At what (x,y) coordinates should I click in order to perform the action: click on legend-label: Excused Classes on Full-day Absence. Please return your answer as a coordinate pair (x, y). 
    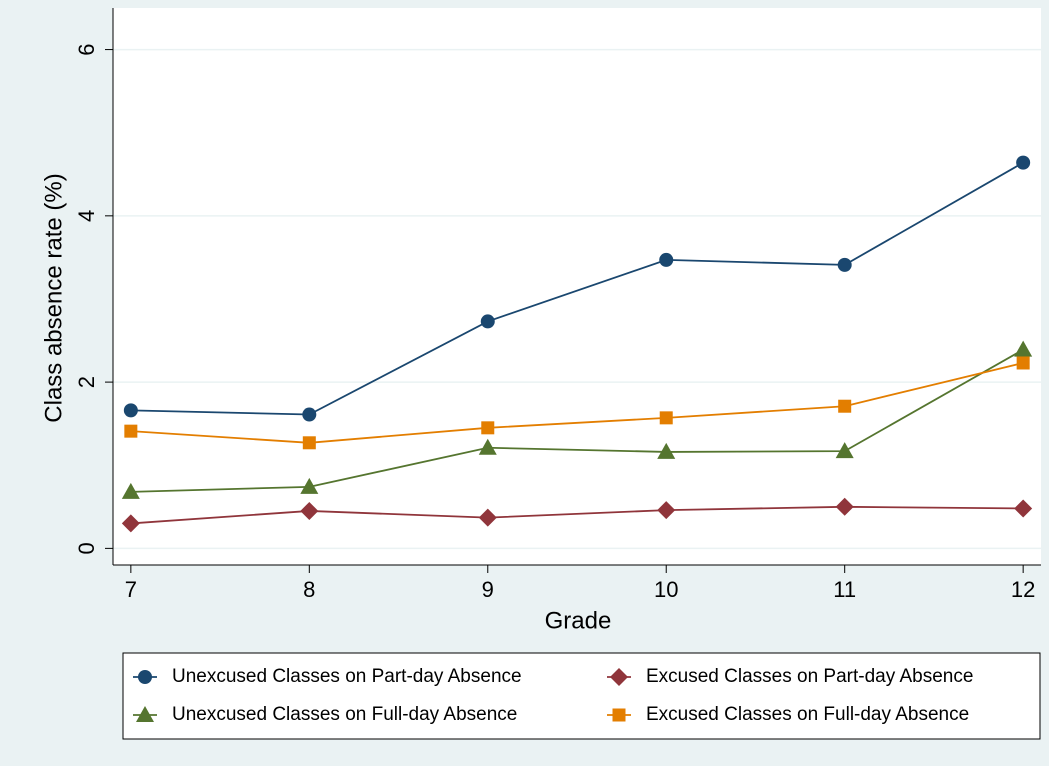
    Looking at the image, I should click on (807, 714).